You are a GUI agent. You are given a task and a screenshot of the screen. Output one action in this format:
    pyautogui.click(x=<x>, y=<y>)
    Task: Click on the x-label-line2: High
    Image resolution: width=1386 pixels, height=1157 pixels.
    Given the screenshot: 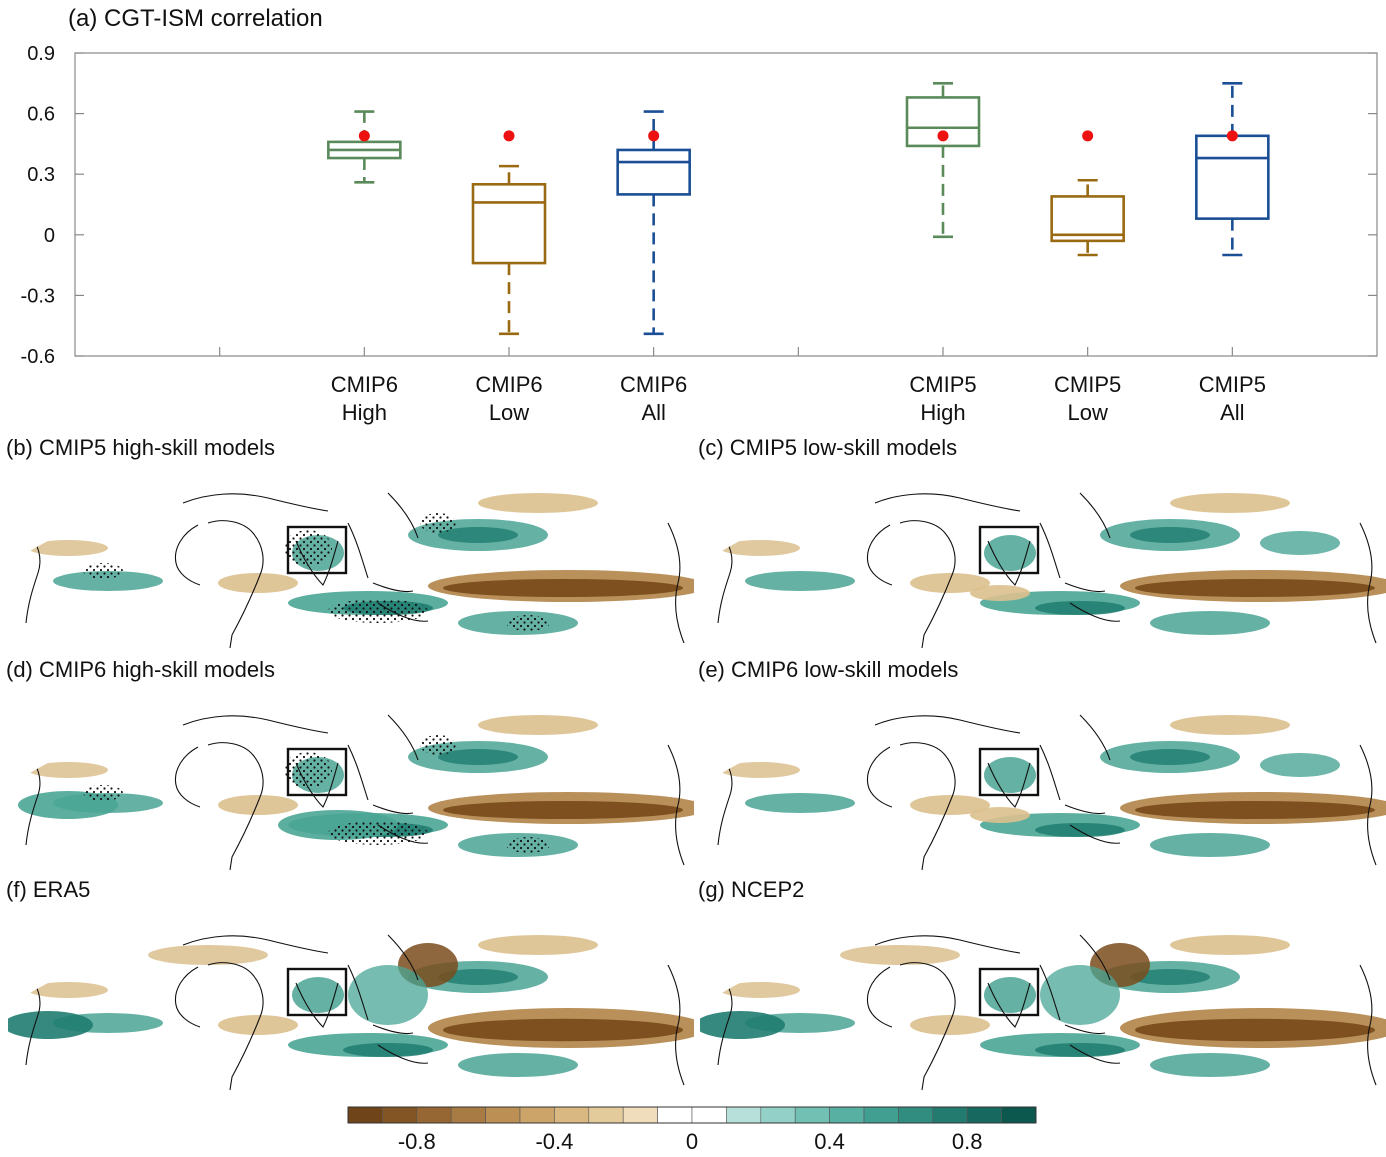 What is the action you would take?
    pyautogui.click(x=942, y=412)
    